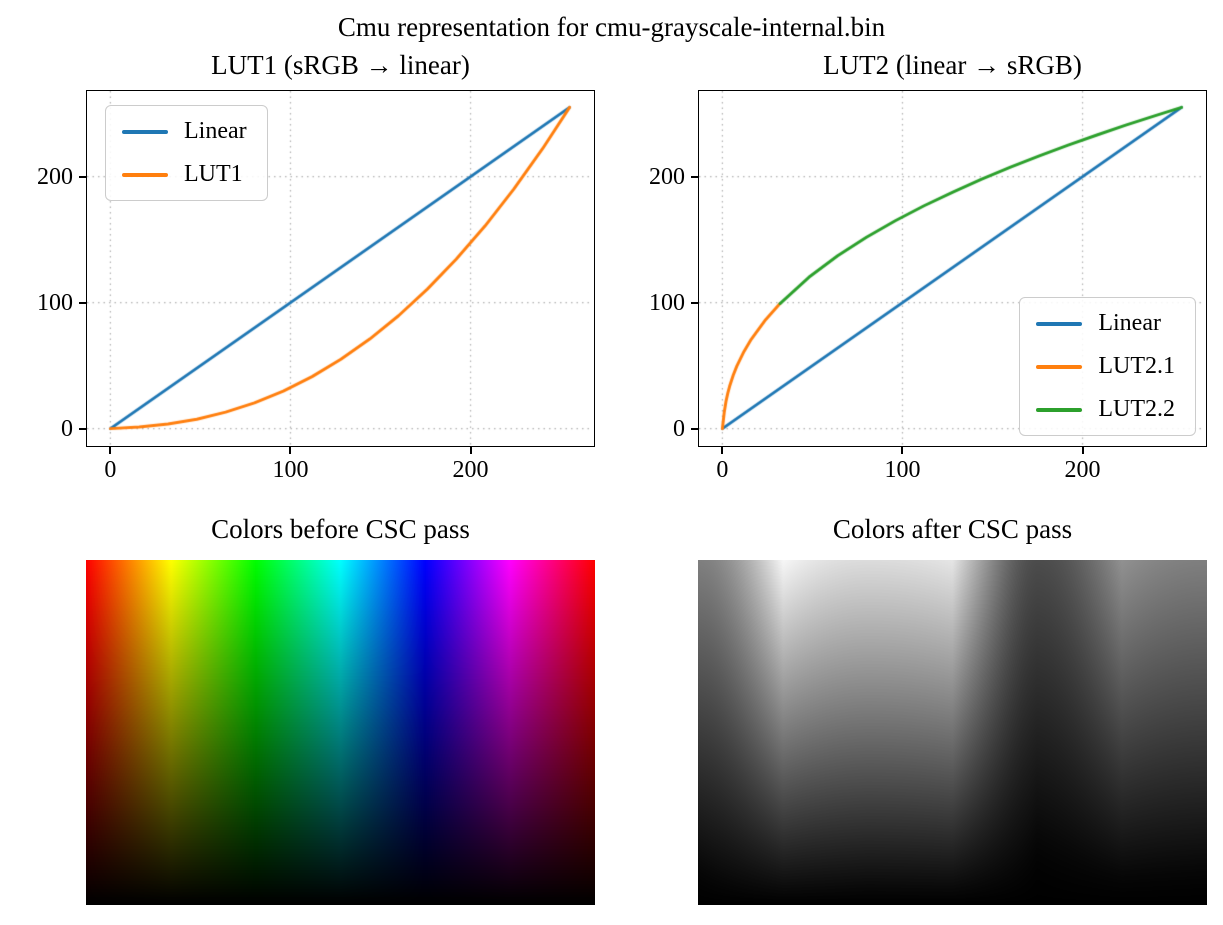 The height and width of the screenshot is (925, 1223). Describe the element at coordinates (186, 153) in the screenshot. I see `lut1-legend: Linear LUT1` at that location.